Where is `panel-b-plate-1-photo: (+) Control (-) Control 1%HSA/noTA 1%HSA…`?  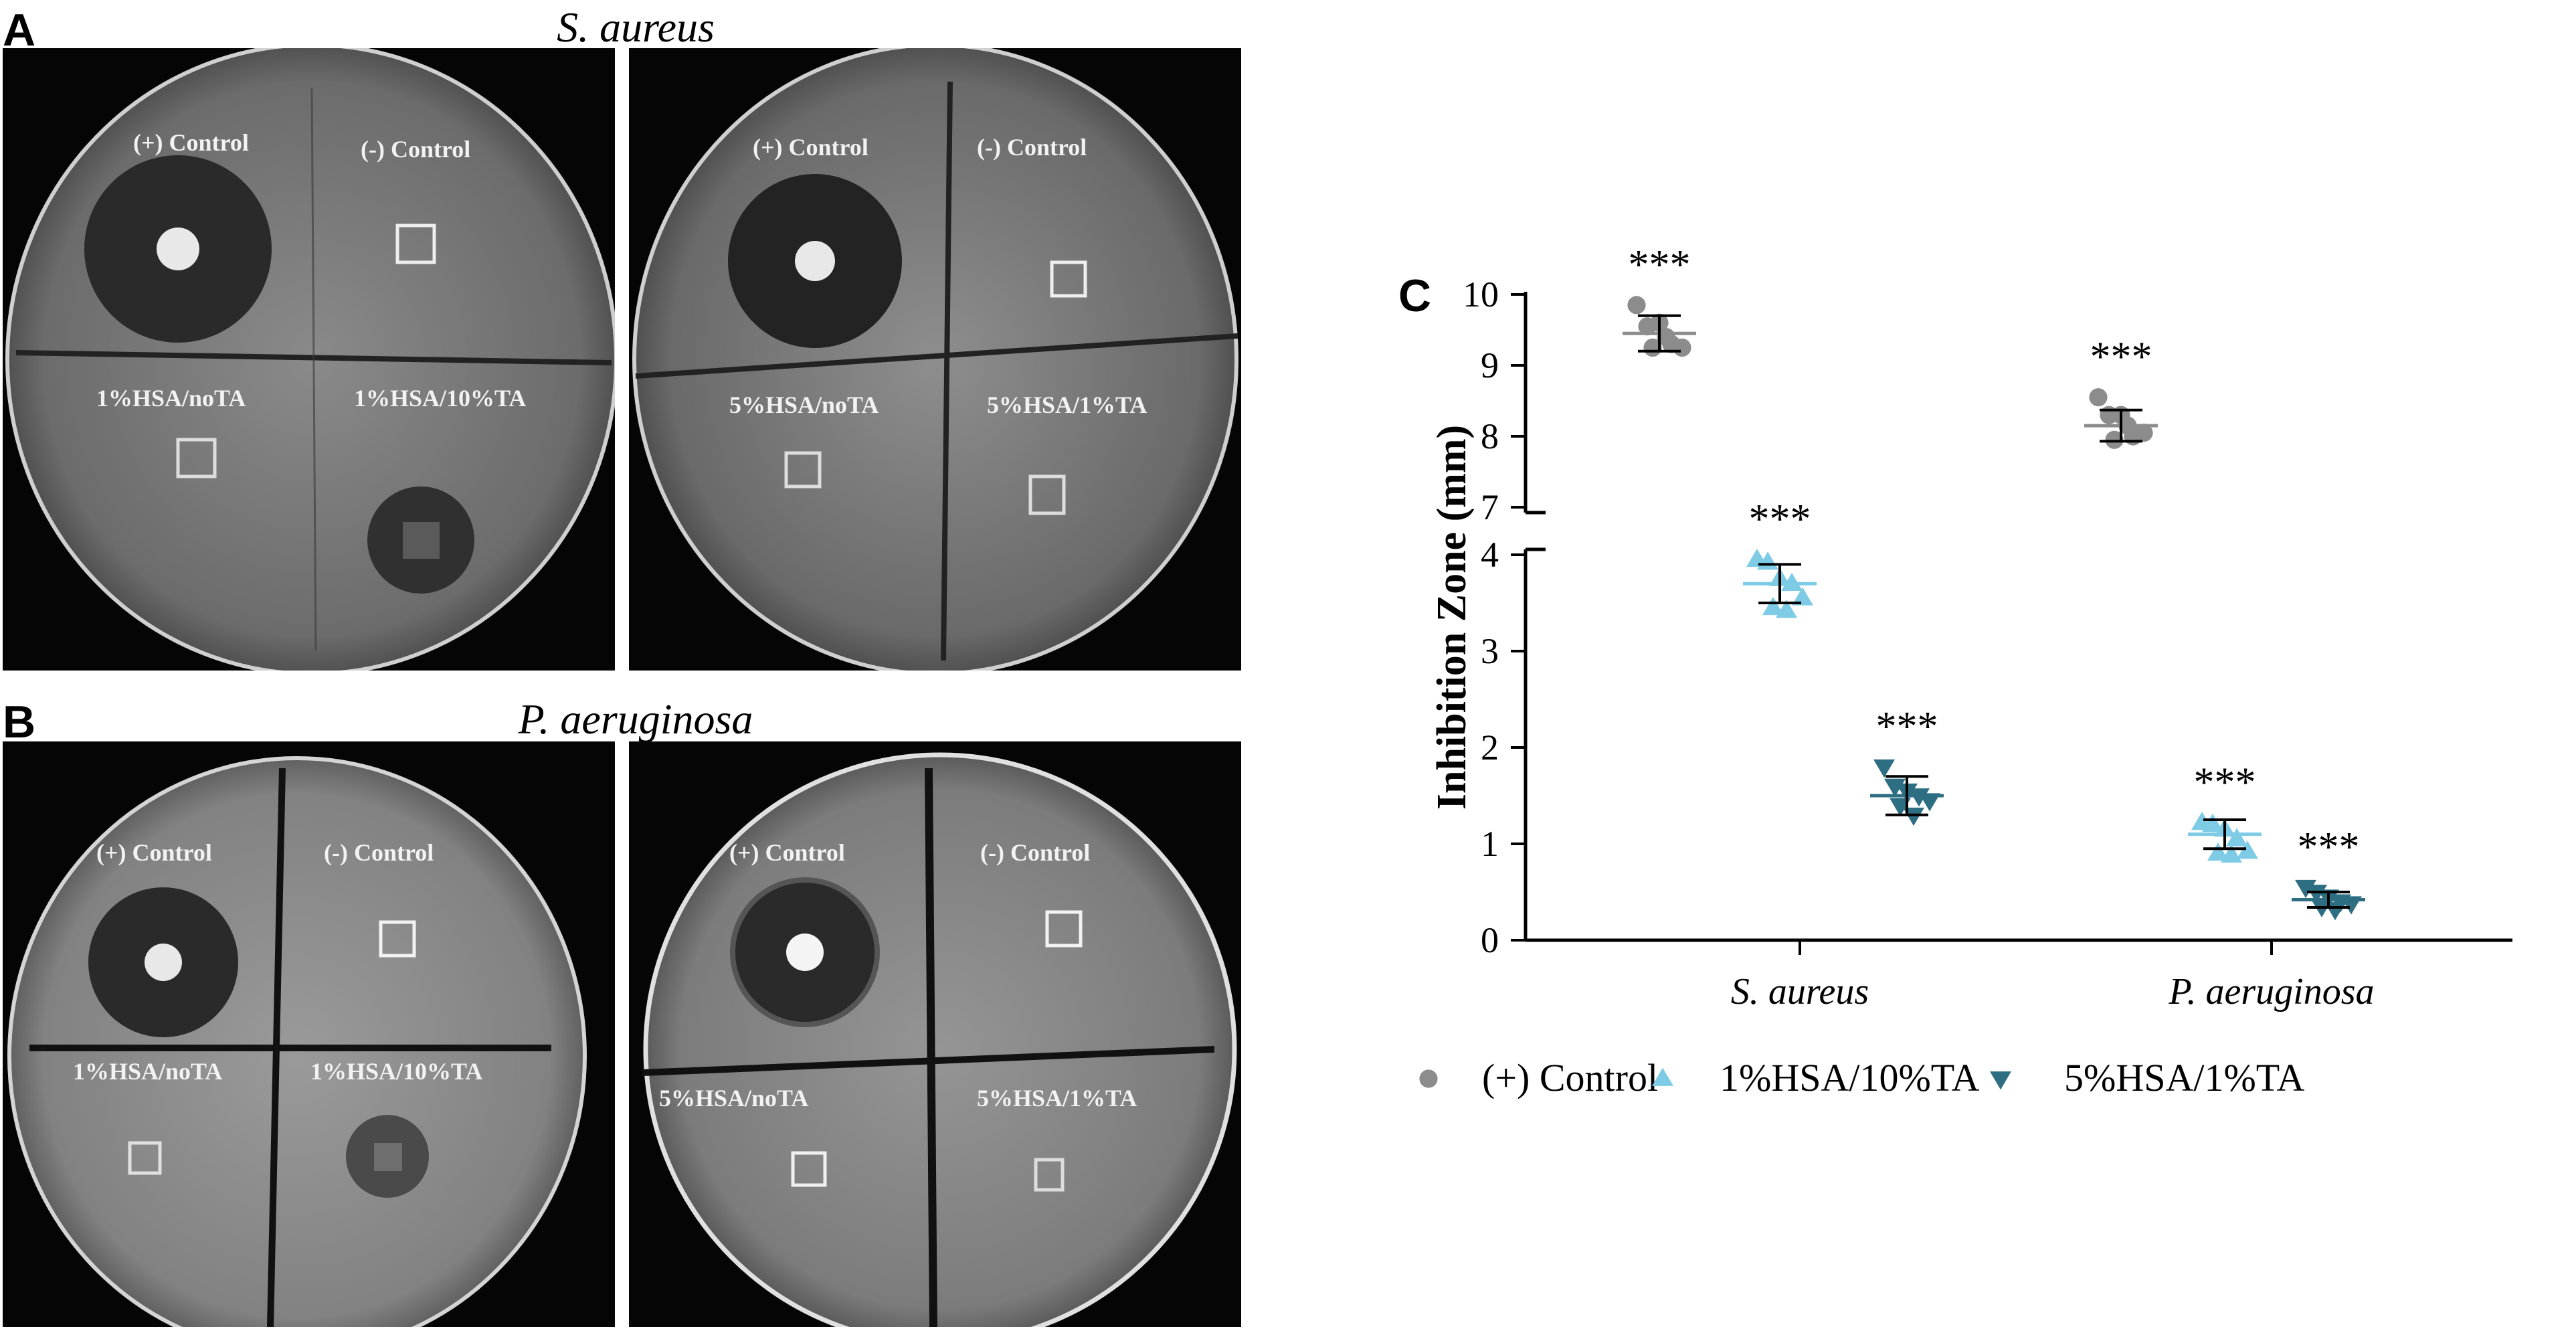
panel-b-plate-1-photo: (+) Control (-) Control 1%HSA/noTA 1%HSA… is located at coordinates (309, 1034).